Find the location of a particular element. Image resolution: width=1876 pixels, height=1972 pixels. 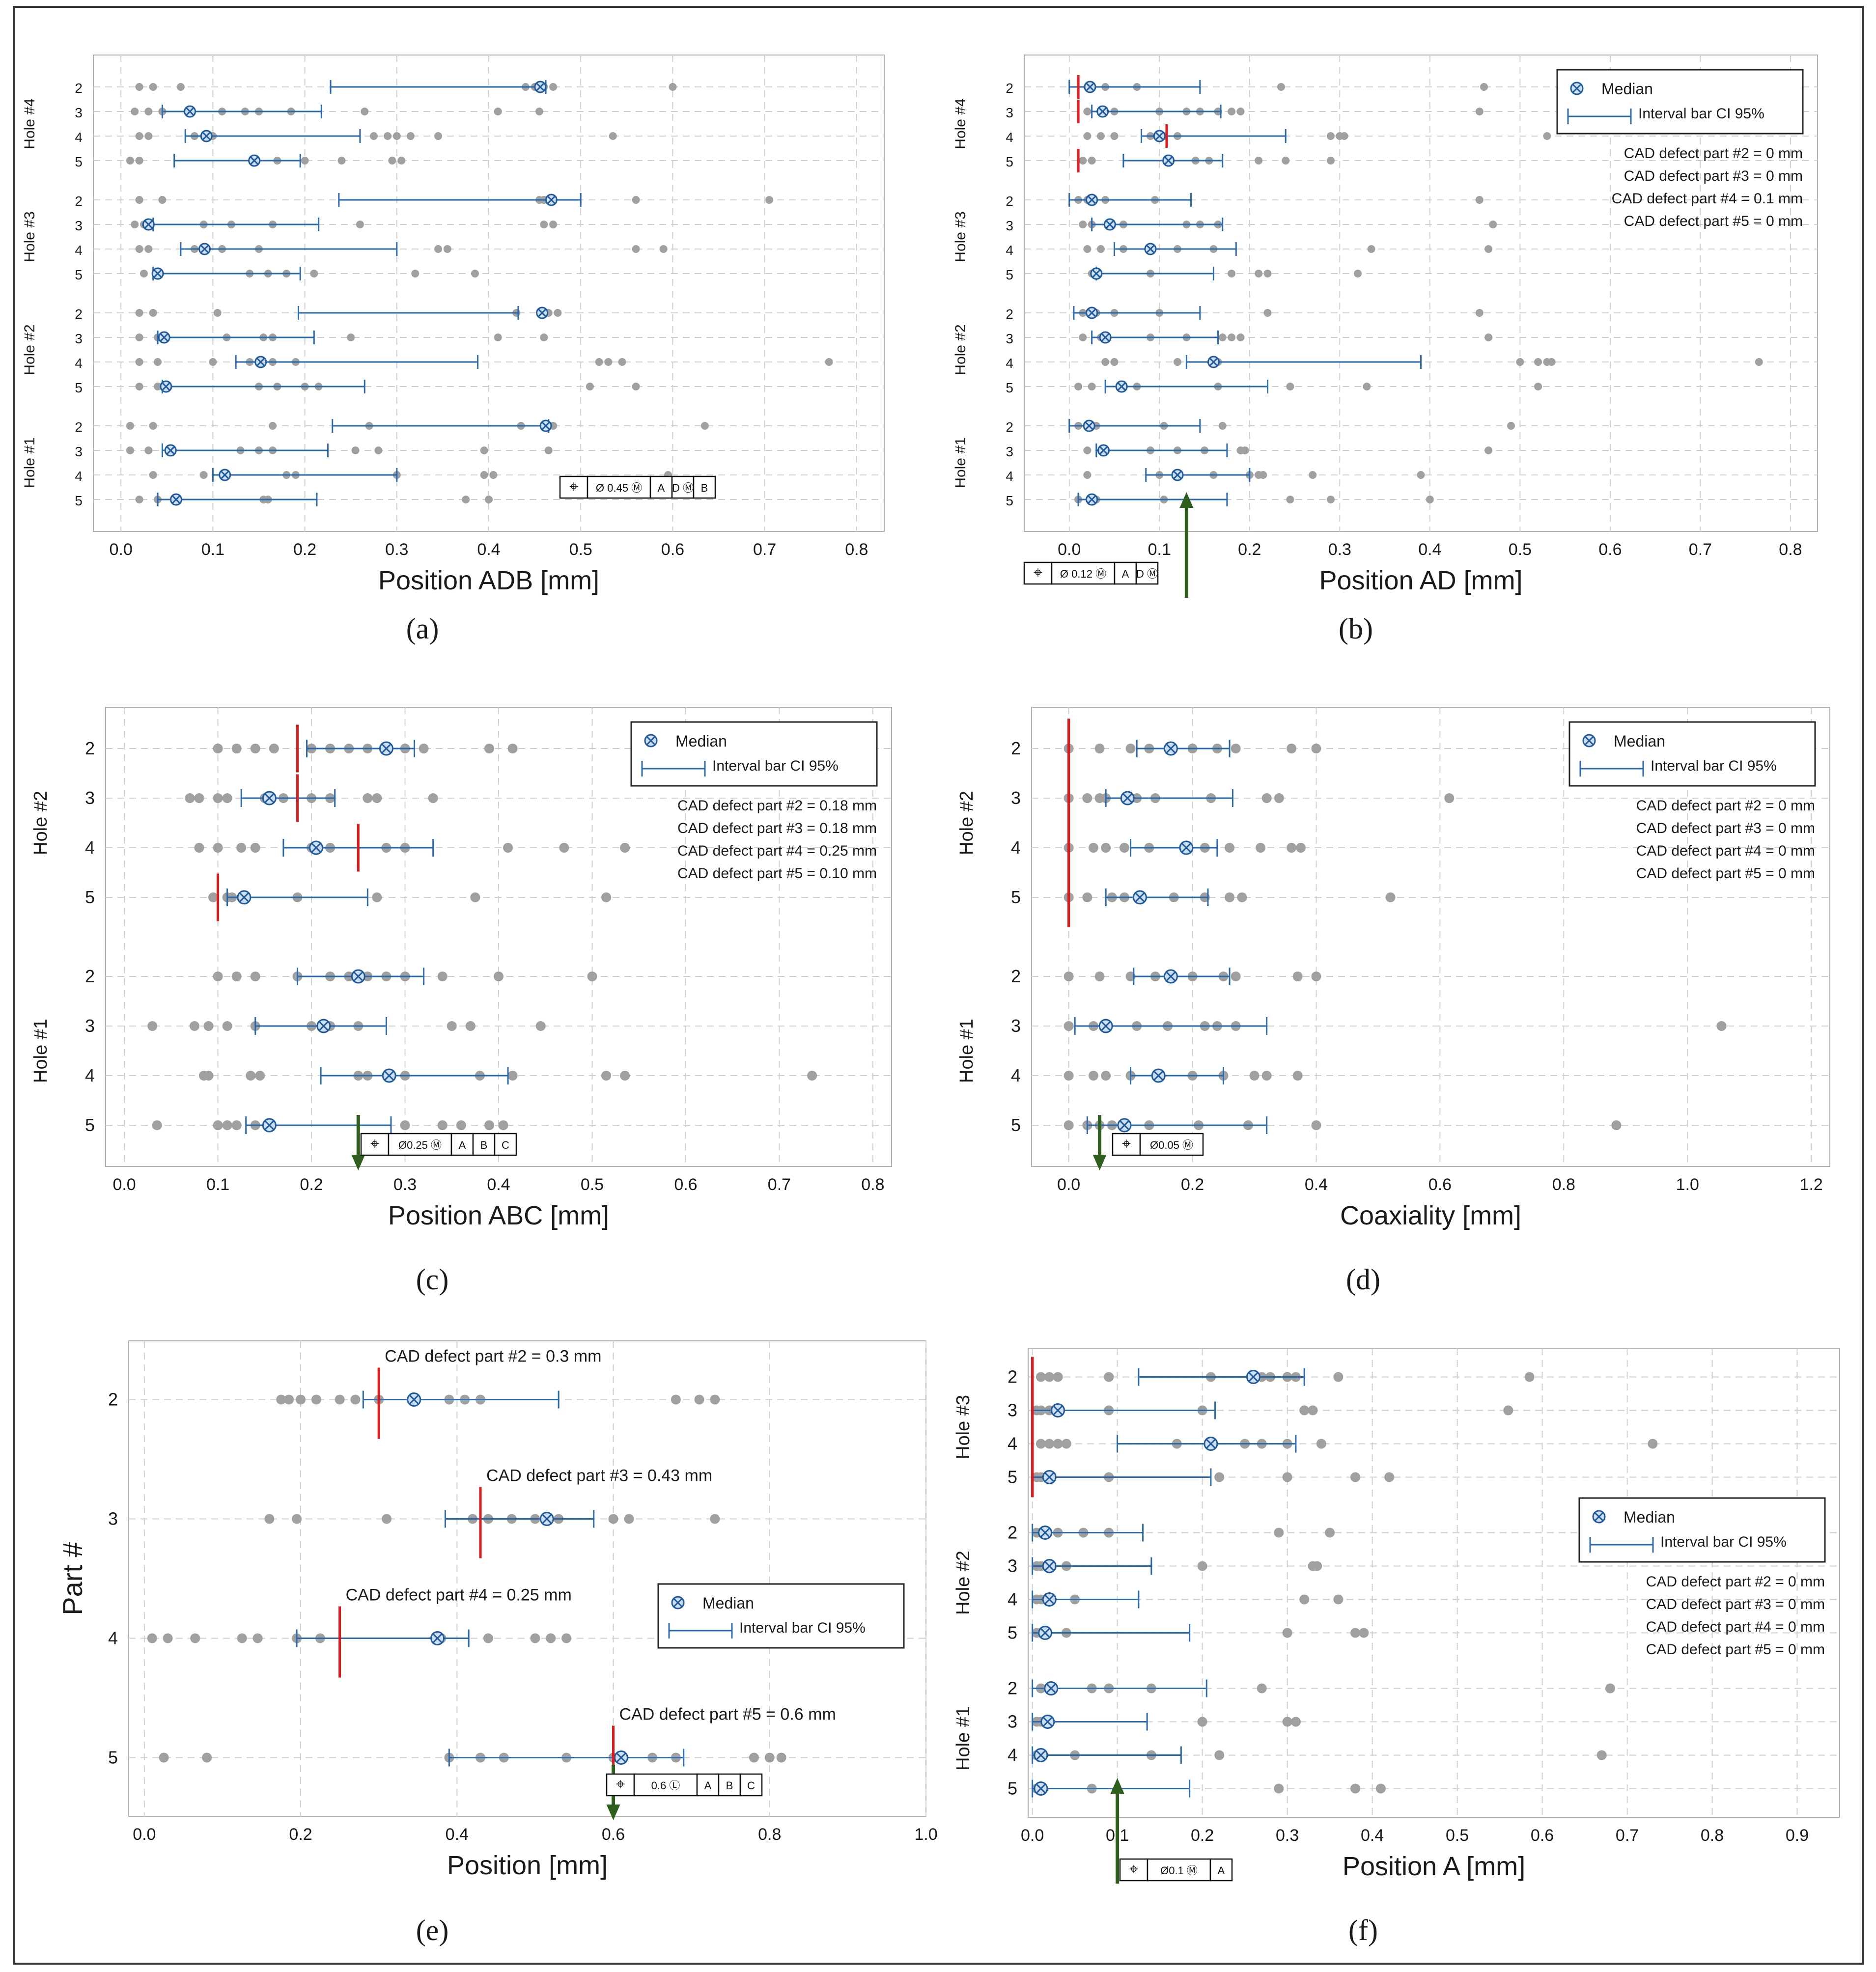

cad-defect-label: CAD defect part #5 = 0.6 mm is located at coordinates (727, 1714).